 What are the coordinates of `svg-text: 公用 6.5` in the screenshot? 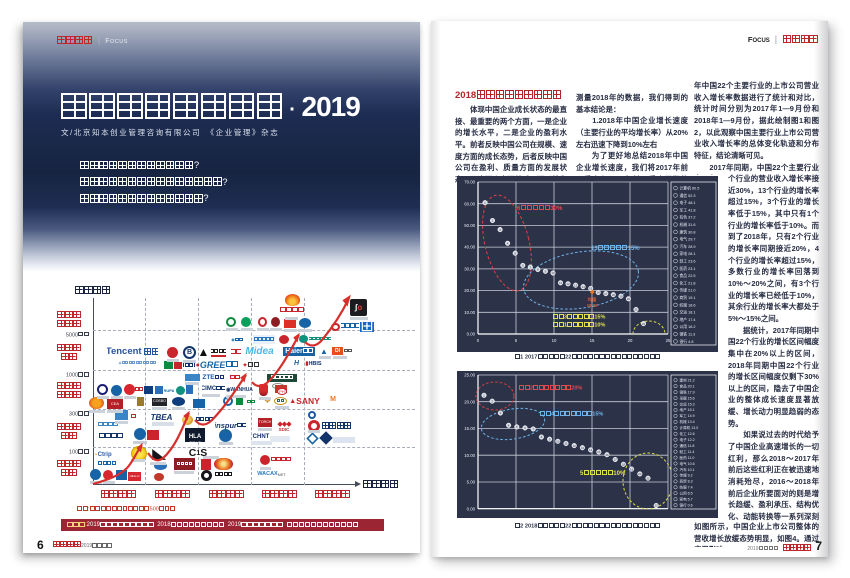 It's located at (686, 493).